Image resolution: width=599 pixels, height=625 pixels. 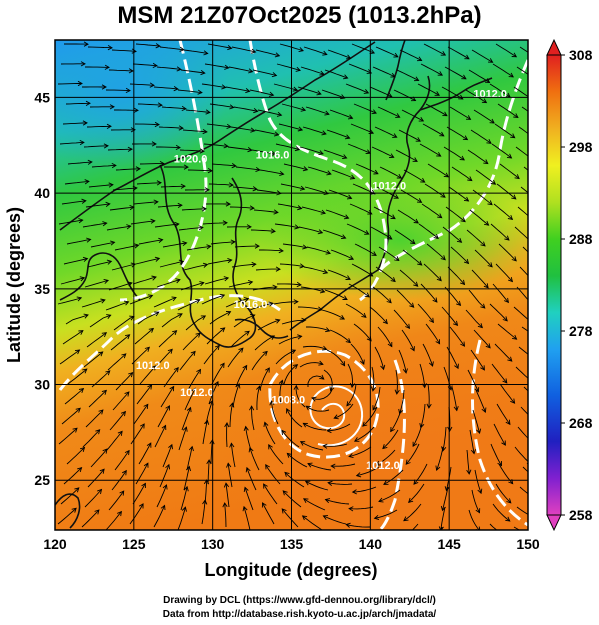 What do you see at coordinates (569, 285) in the screenshot?
I see `colorbar: 258 268 278 288 298 308` at bounding box center [569, 285].